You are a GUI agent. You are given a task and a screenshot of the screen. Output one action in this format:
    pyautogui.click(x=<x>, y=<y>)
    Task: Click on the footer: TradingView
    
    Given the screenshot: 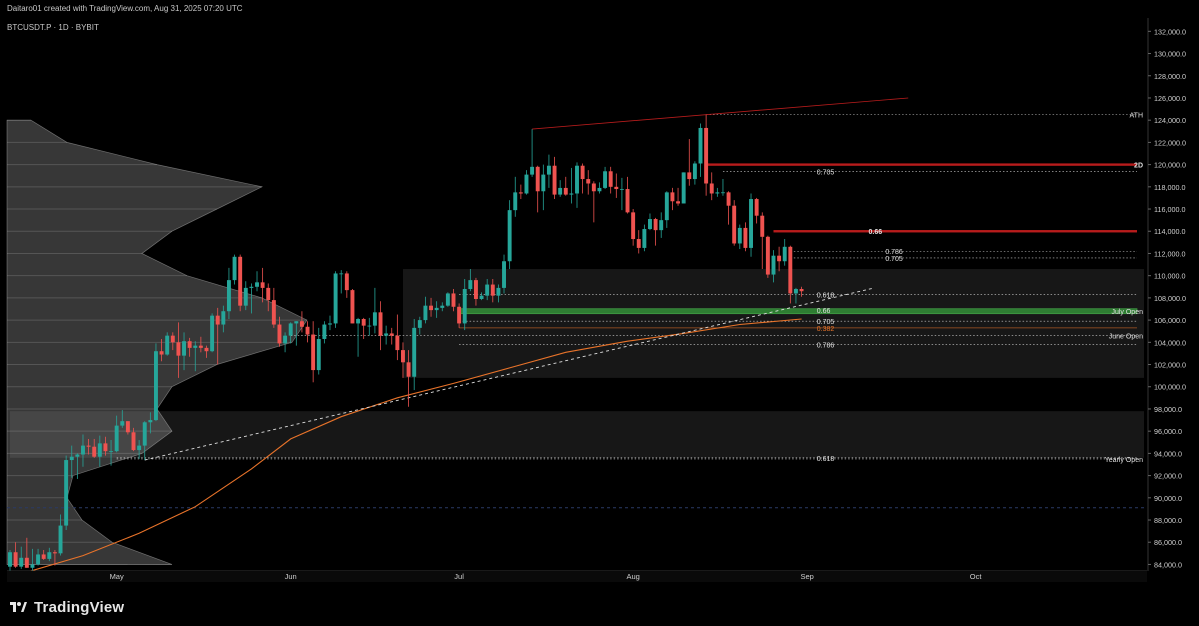 What is the action you would take?
    pyautogui.click(x=66, y=607)
    